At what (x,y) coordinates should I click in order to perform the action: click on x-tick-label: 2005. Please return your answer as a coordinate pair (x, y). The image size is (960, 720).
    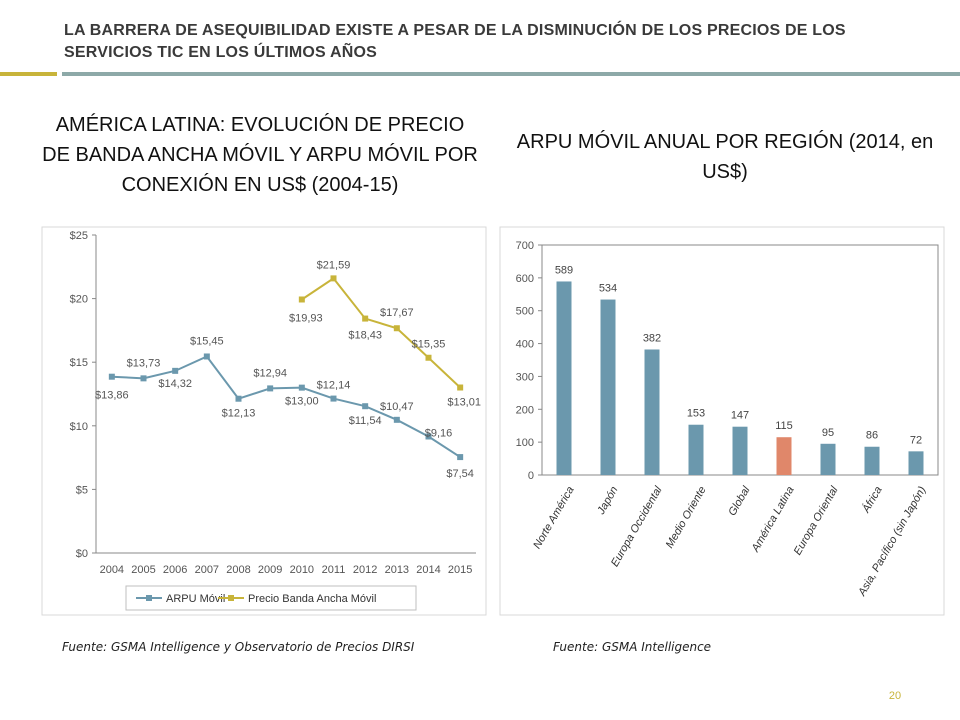
    Looking at the image, I should click on (143, 570).